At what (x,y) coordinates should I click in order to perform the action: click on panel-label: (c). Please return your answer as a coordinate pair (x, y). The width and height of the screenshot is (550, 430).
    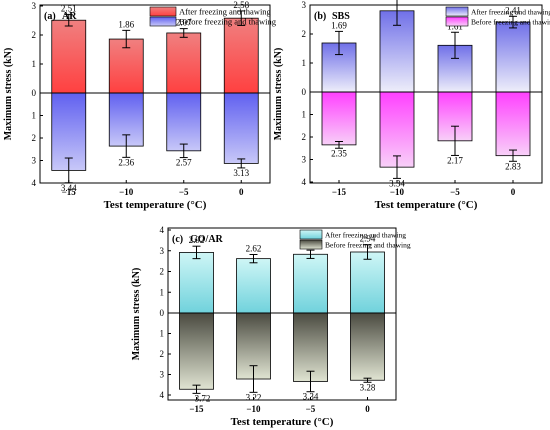
    Looking at the image, I should click on (177, 239).